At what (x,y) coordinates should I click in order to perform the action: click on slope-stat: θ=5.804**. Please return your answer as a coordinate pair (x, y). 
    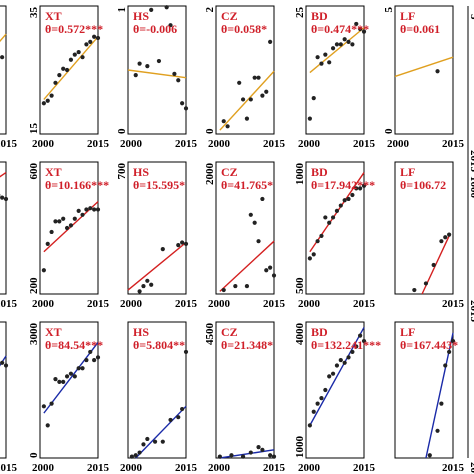
    Looking at the image, I should click on (159, 345).